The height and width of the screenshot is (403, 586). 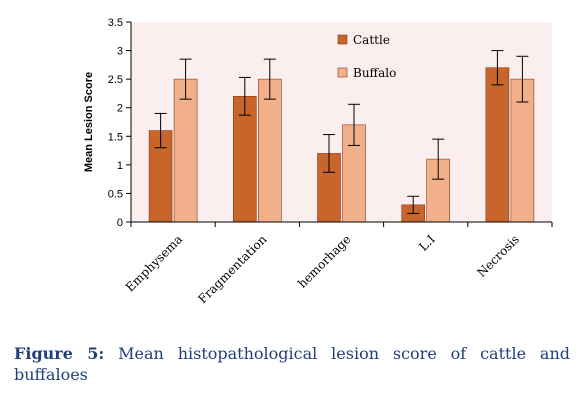 I want to click on y-tick-label: 2, so click(x=120, y=109).